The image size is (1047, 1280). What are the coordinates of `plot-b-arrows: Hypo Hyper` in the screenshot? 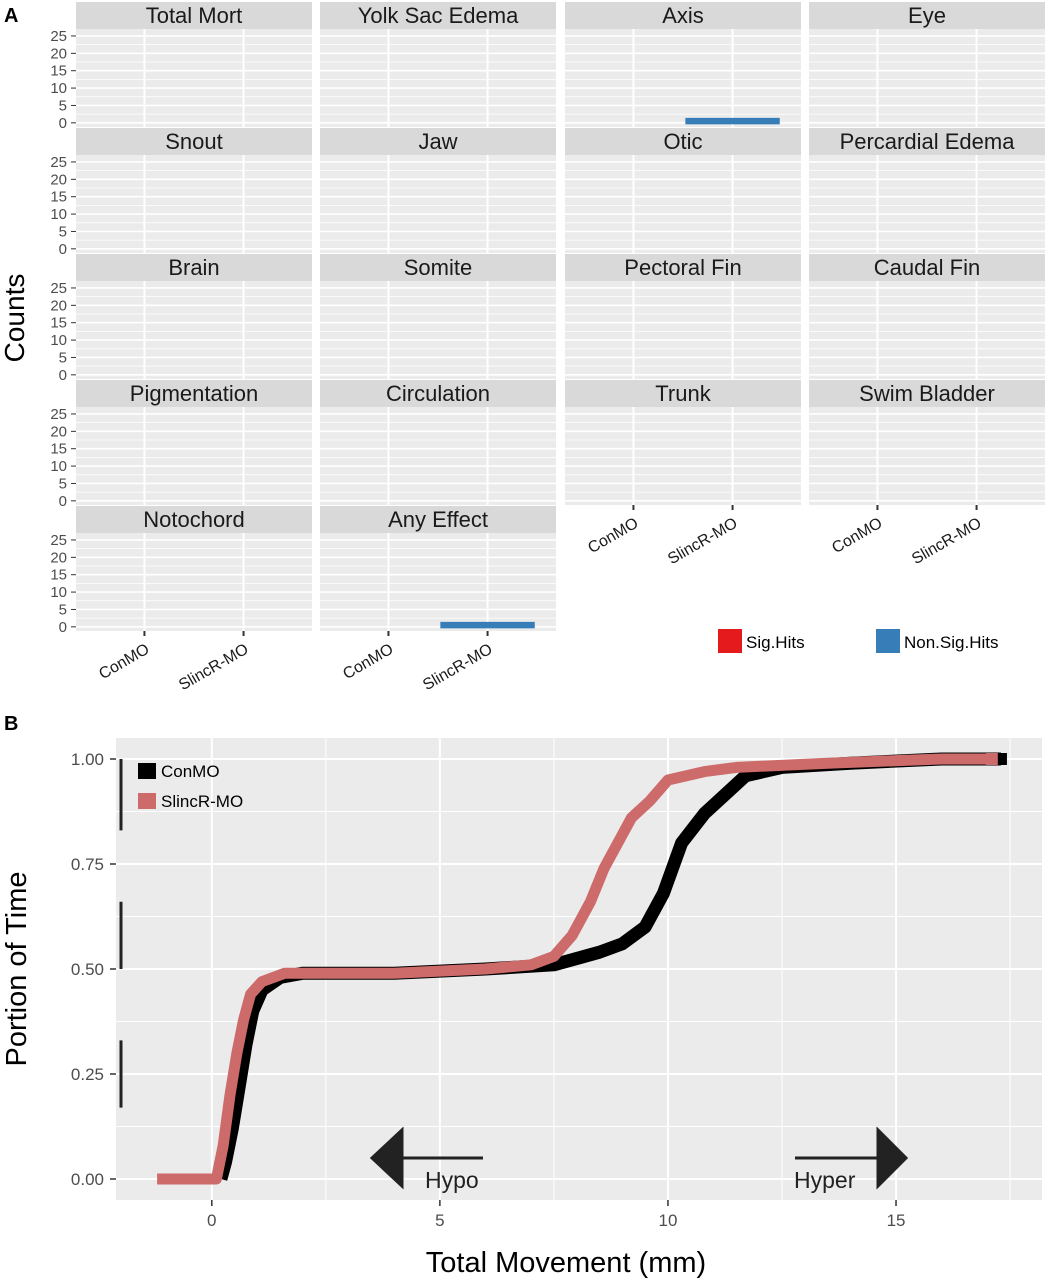 It's located at (639, 1159).